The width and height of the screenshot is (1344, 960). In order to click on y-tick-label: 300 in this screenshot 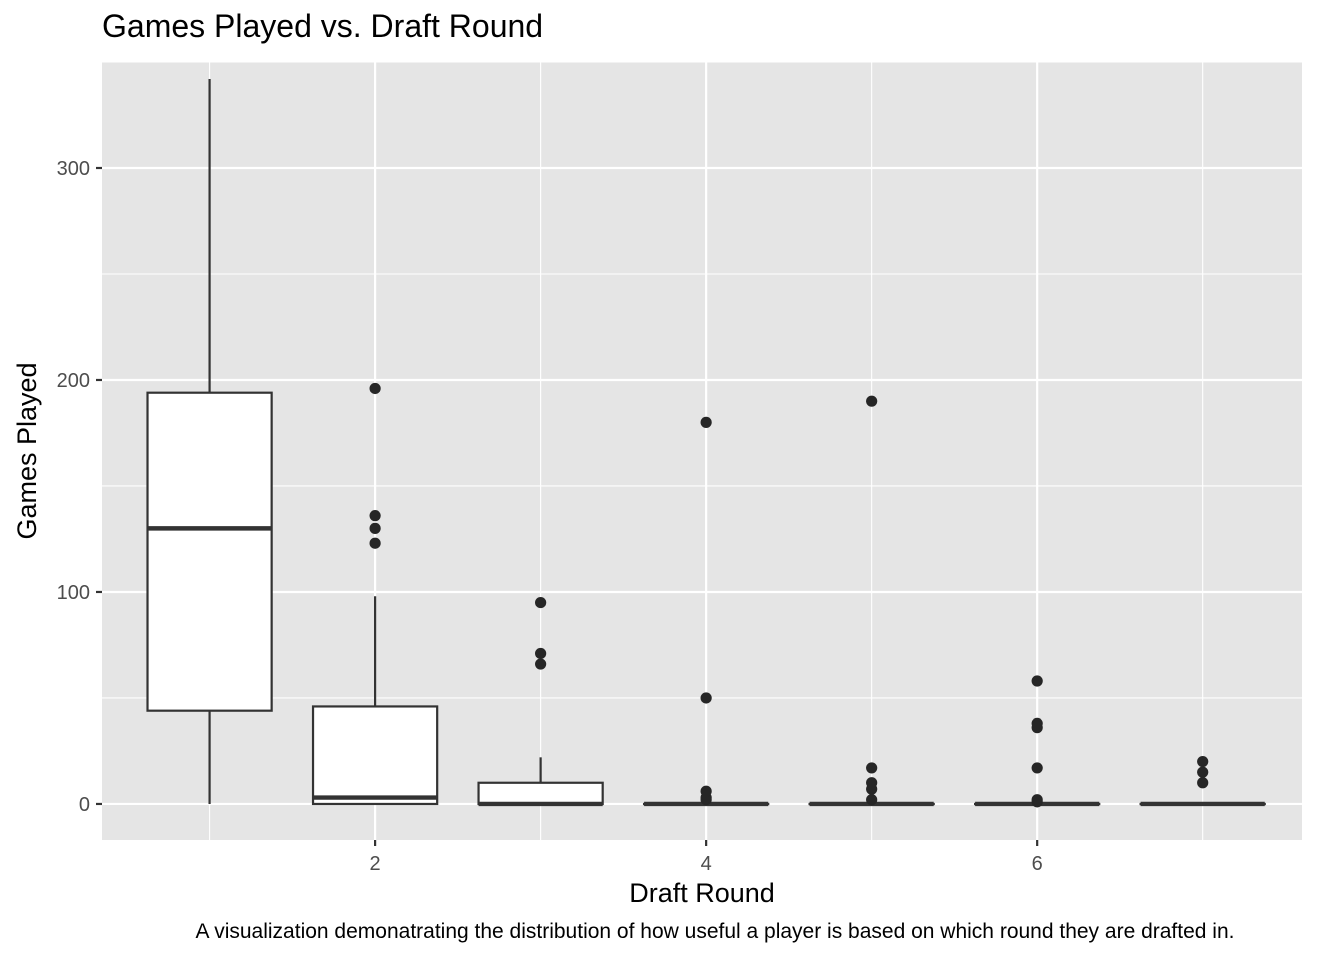, I will do `click(73, 169)`.